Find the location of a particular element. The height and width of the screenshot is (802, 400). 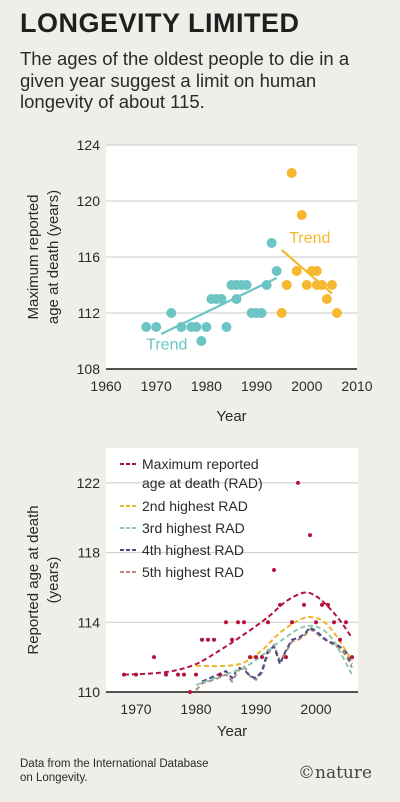

y-tick-label: 116 is located at coordinates (89, 257).